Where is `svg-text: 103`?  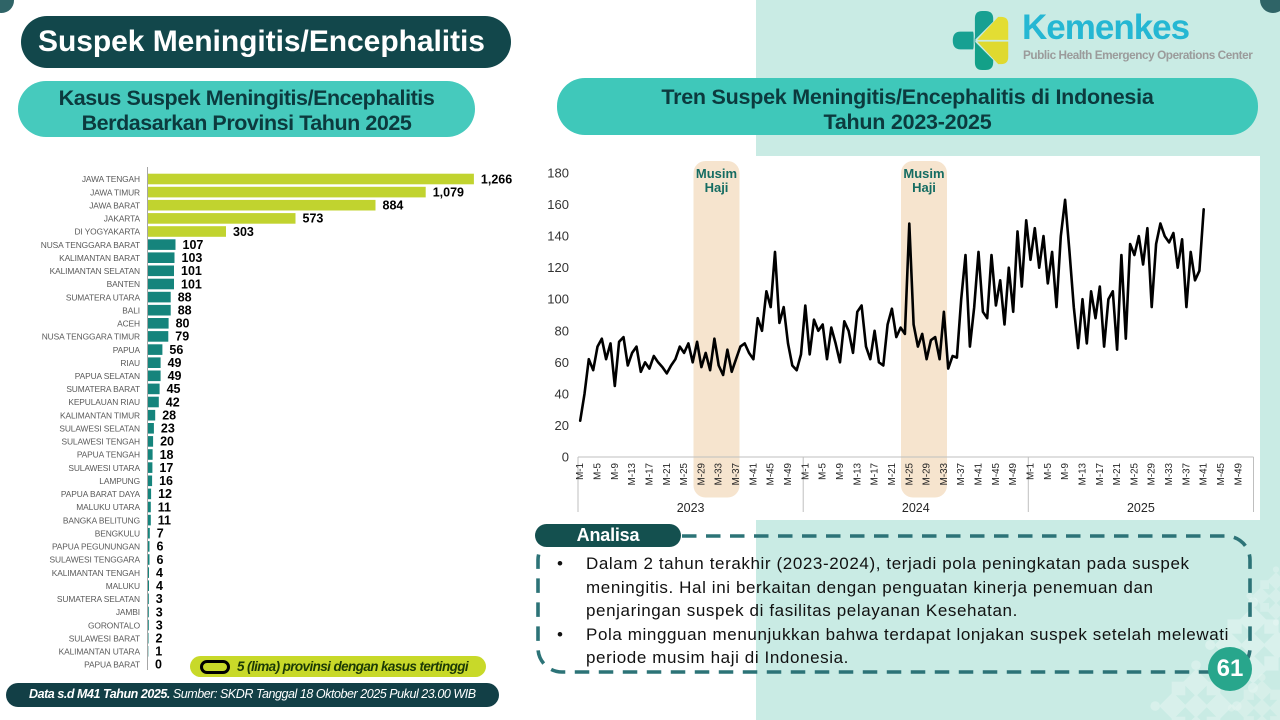
svg-text: 103 is located at coordinates (192, 258).